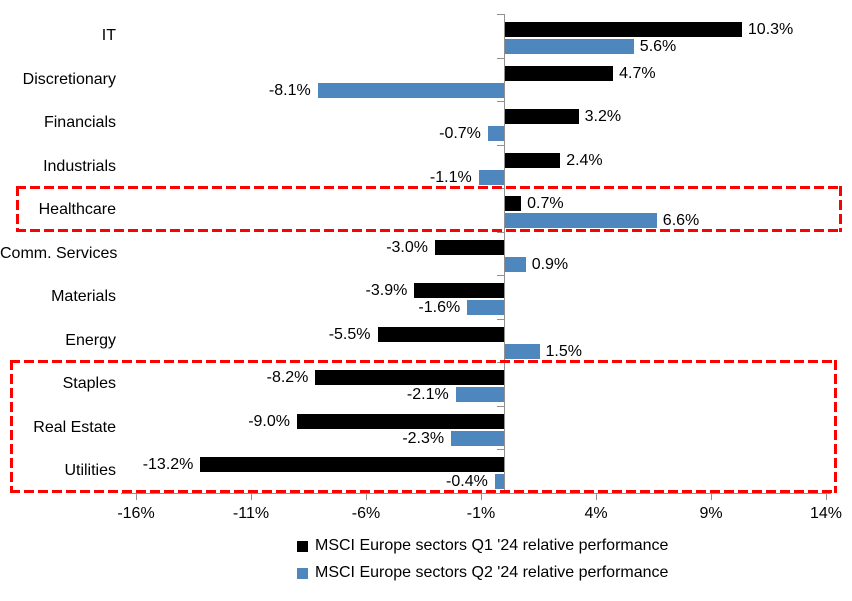 Image resolution: width=852 pixels, height=601 pixels. What do you see at coordinates (168, 465) in the screenshot?
I see `value-label-q1-utilities: -13.2%` at bounding box center [168, 465].